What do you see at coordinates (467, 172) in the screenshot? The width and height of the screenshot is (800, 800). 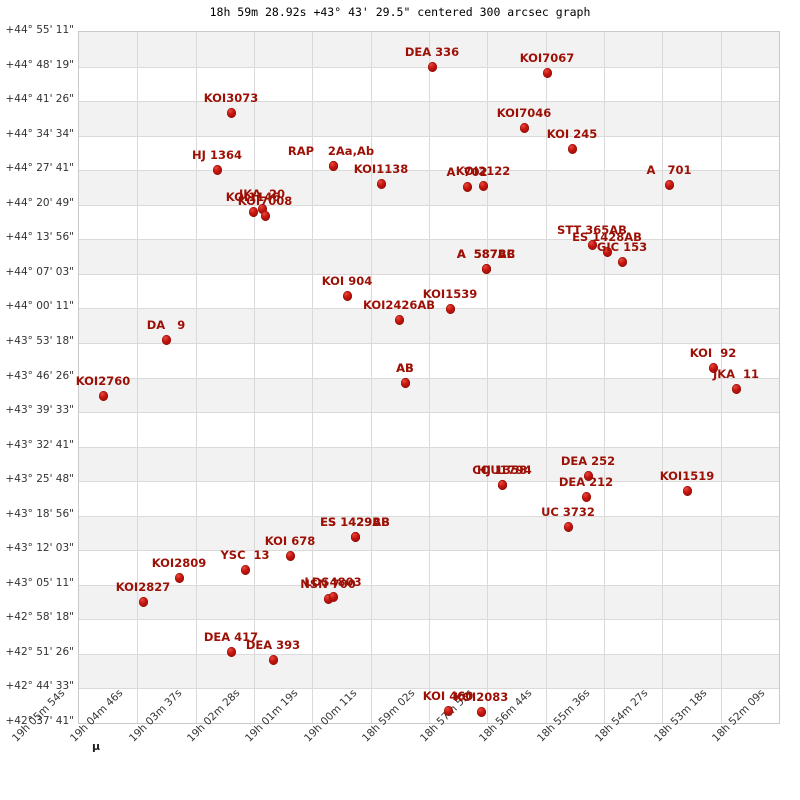 I see `star-label: A 702` at bounding box center [467, 172].